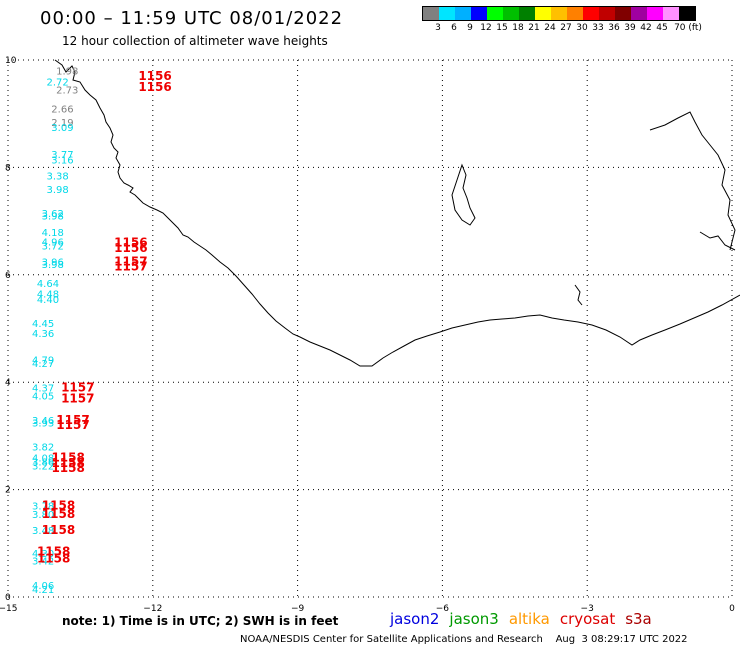 The height and width of the screenshot is (650, 740). I want to click on color-legend-label: 9, so click(470, 28).